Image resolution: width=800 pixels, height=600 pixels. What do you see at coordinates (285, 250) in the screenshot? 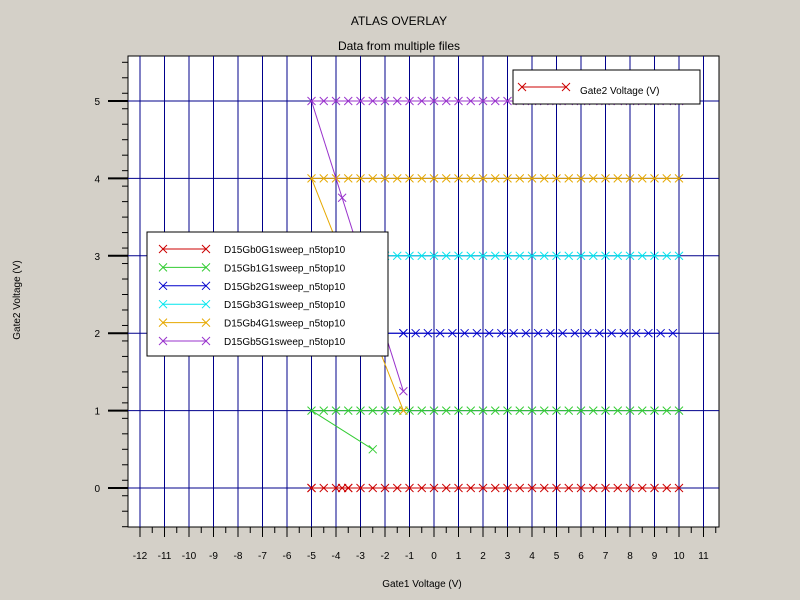
I see `legend-label: D15Gb0G1sweep_n5top10` at bounding box center [285, 250].